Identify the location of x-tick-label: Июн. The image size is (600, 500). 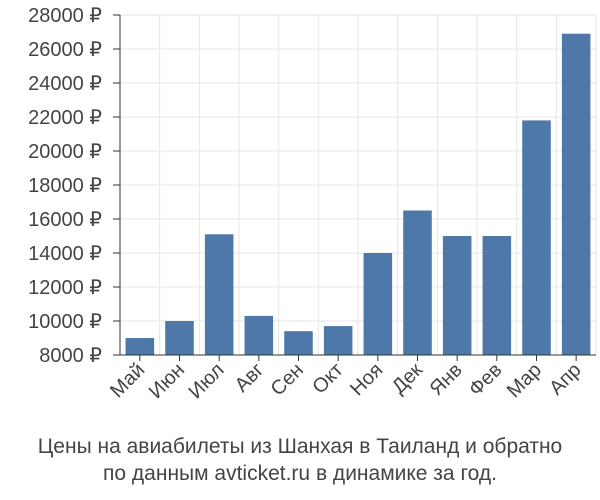
(167, 381).